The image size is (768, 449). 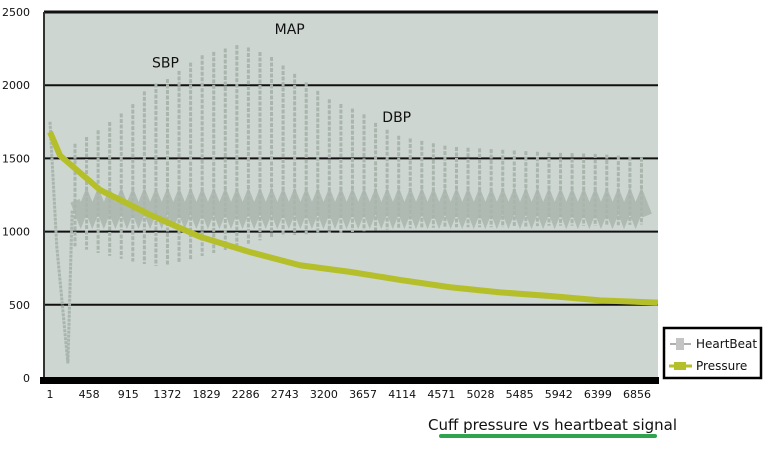 What do you see at coordinates (285, 394) in the screenshot?
I see `x-tick-label: 2743` at bounding box center [285, 394].